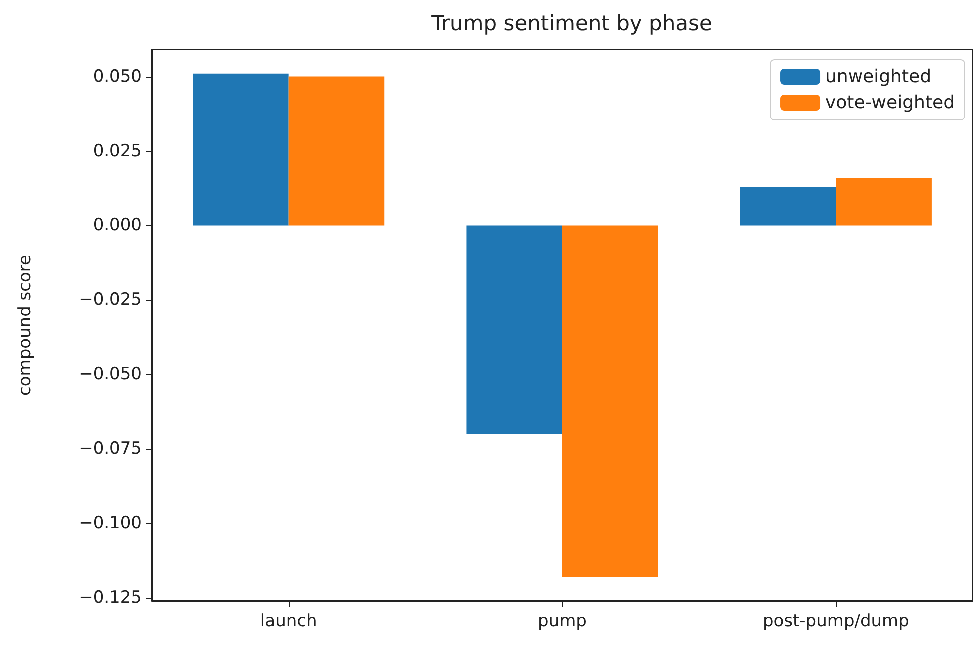 This screenshot has width=975, height=646. I want to click on y-tick-label: −0.075, so click(110, 449).